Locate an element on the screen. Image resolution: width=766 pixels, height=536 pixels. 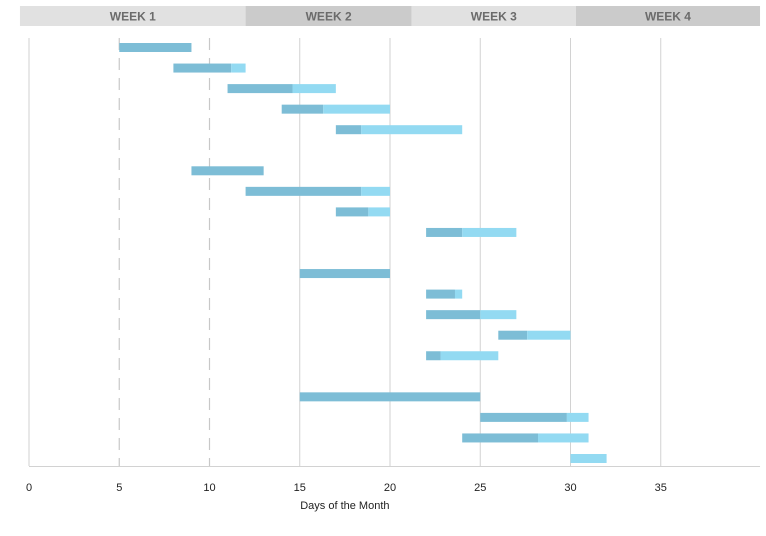
week-label: WEEK 2 is located at coordinates (329, 17).